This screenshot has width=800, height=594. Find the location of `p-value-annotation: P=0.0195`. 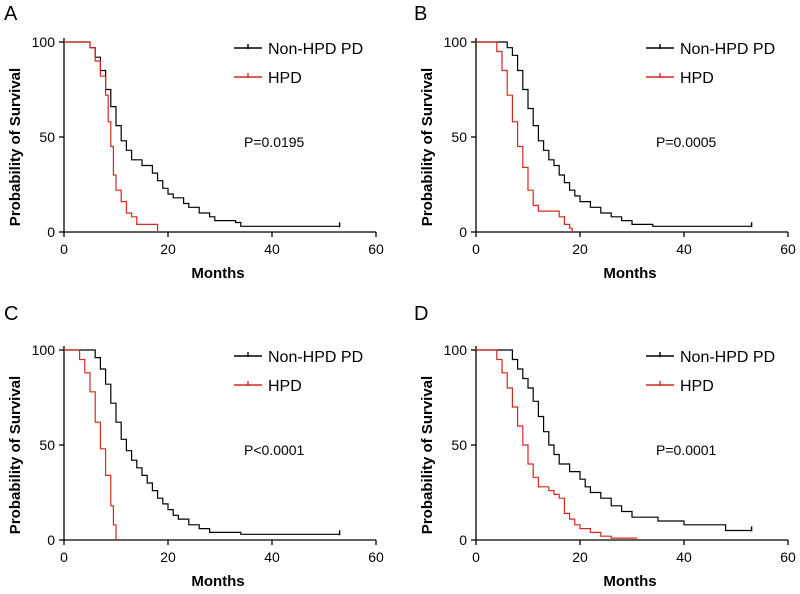

p-value-annotation: P=0.0195 is located at coordinates (274, 142).